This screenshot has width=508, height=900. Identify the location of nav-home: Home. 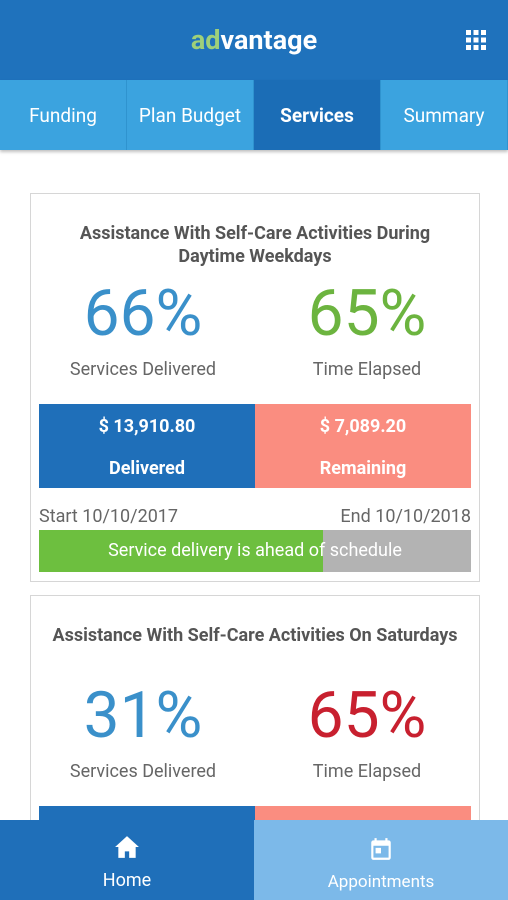
(127, 860).